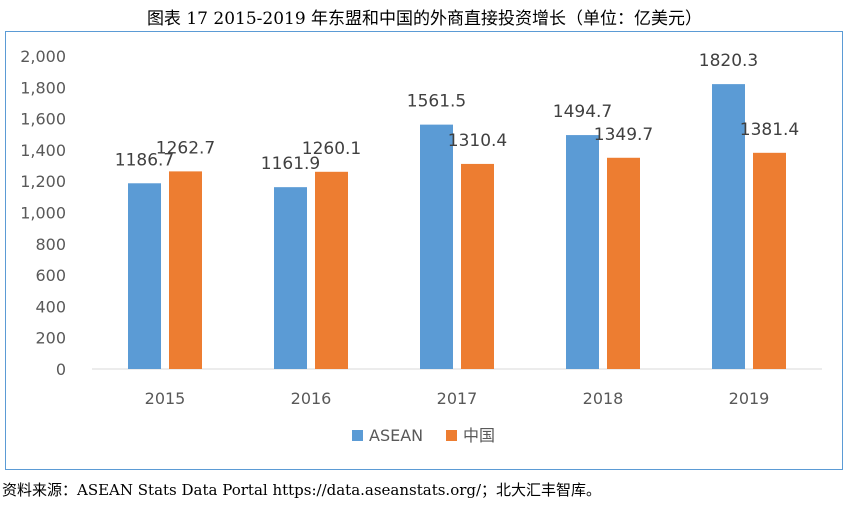  Describe the element at coordinates (185, 148) in the screenshot. I see `data-label: 1262.7` at that location.